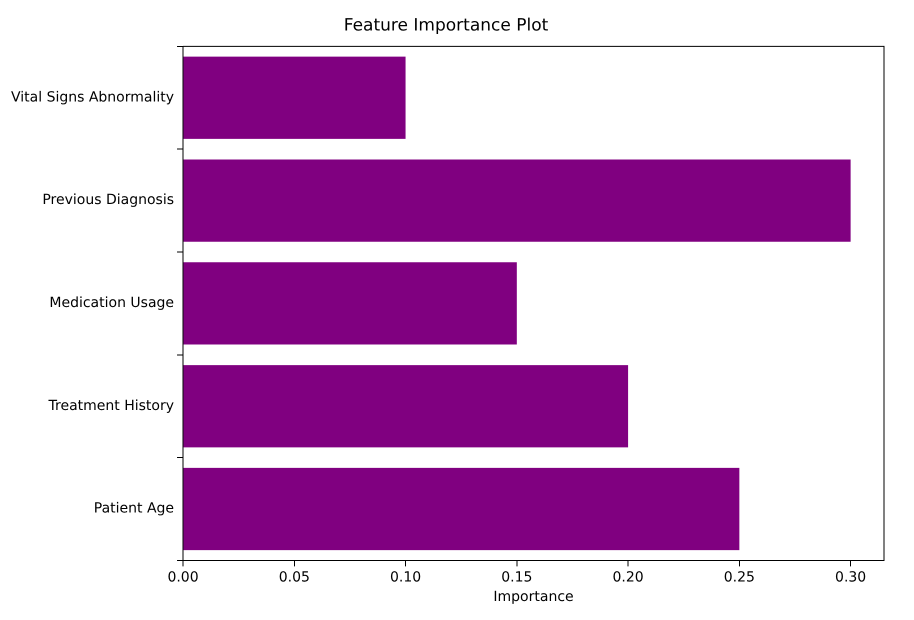 The height and width of the screenshot is (620, 914). I want to click on x-tick-label: 0.20, so click(628, 577).